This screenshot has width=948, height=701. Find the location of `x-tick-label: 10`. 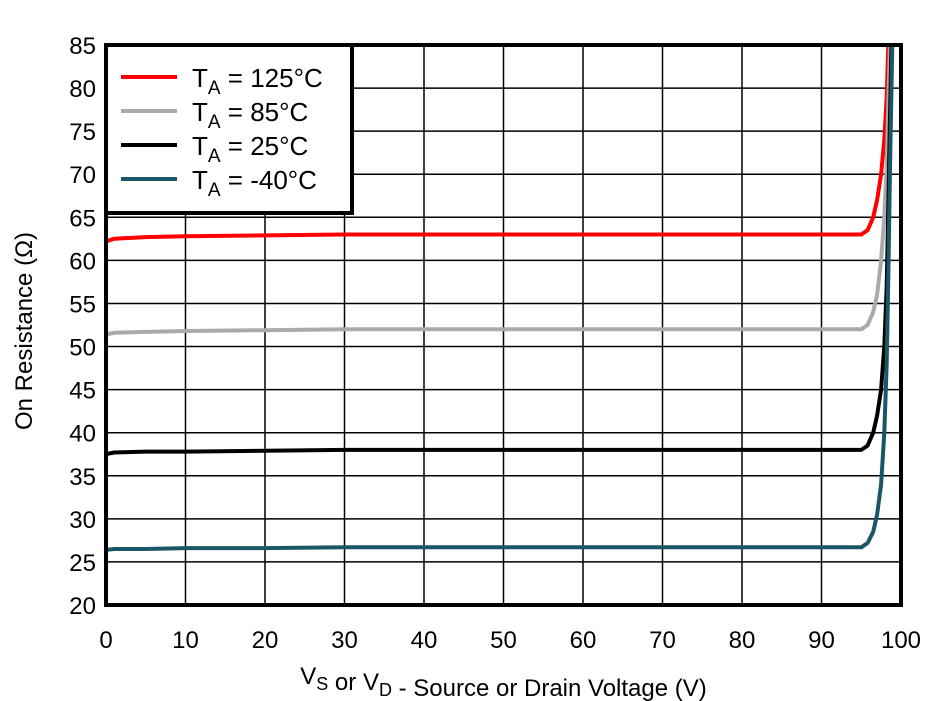

x-tick-label: 10 is located at coordinates (185, 640).